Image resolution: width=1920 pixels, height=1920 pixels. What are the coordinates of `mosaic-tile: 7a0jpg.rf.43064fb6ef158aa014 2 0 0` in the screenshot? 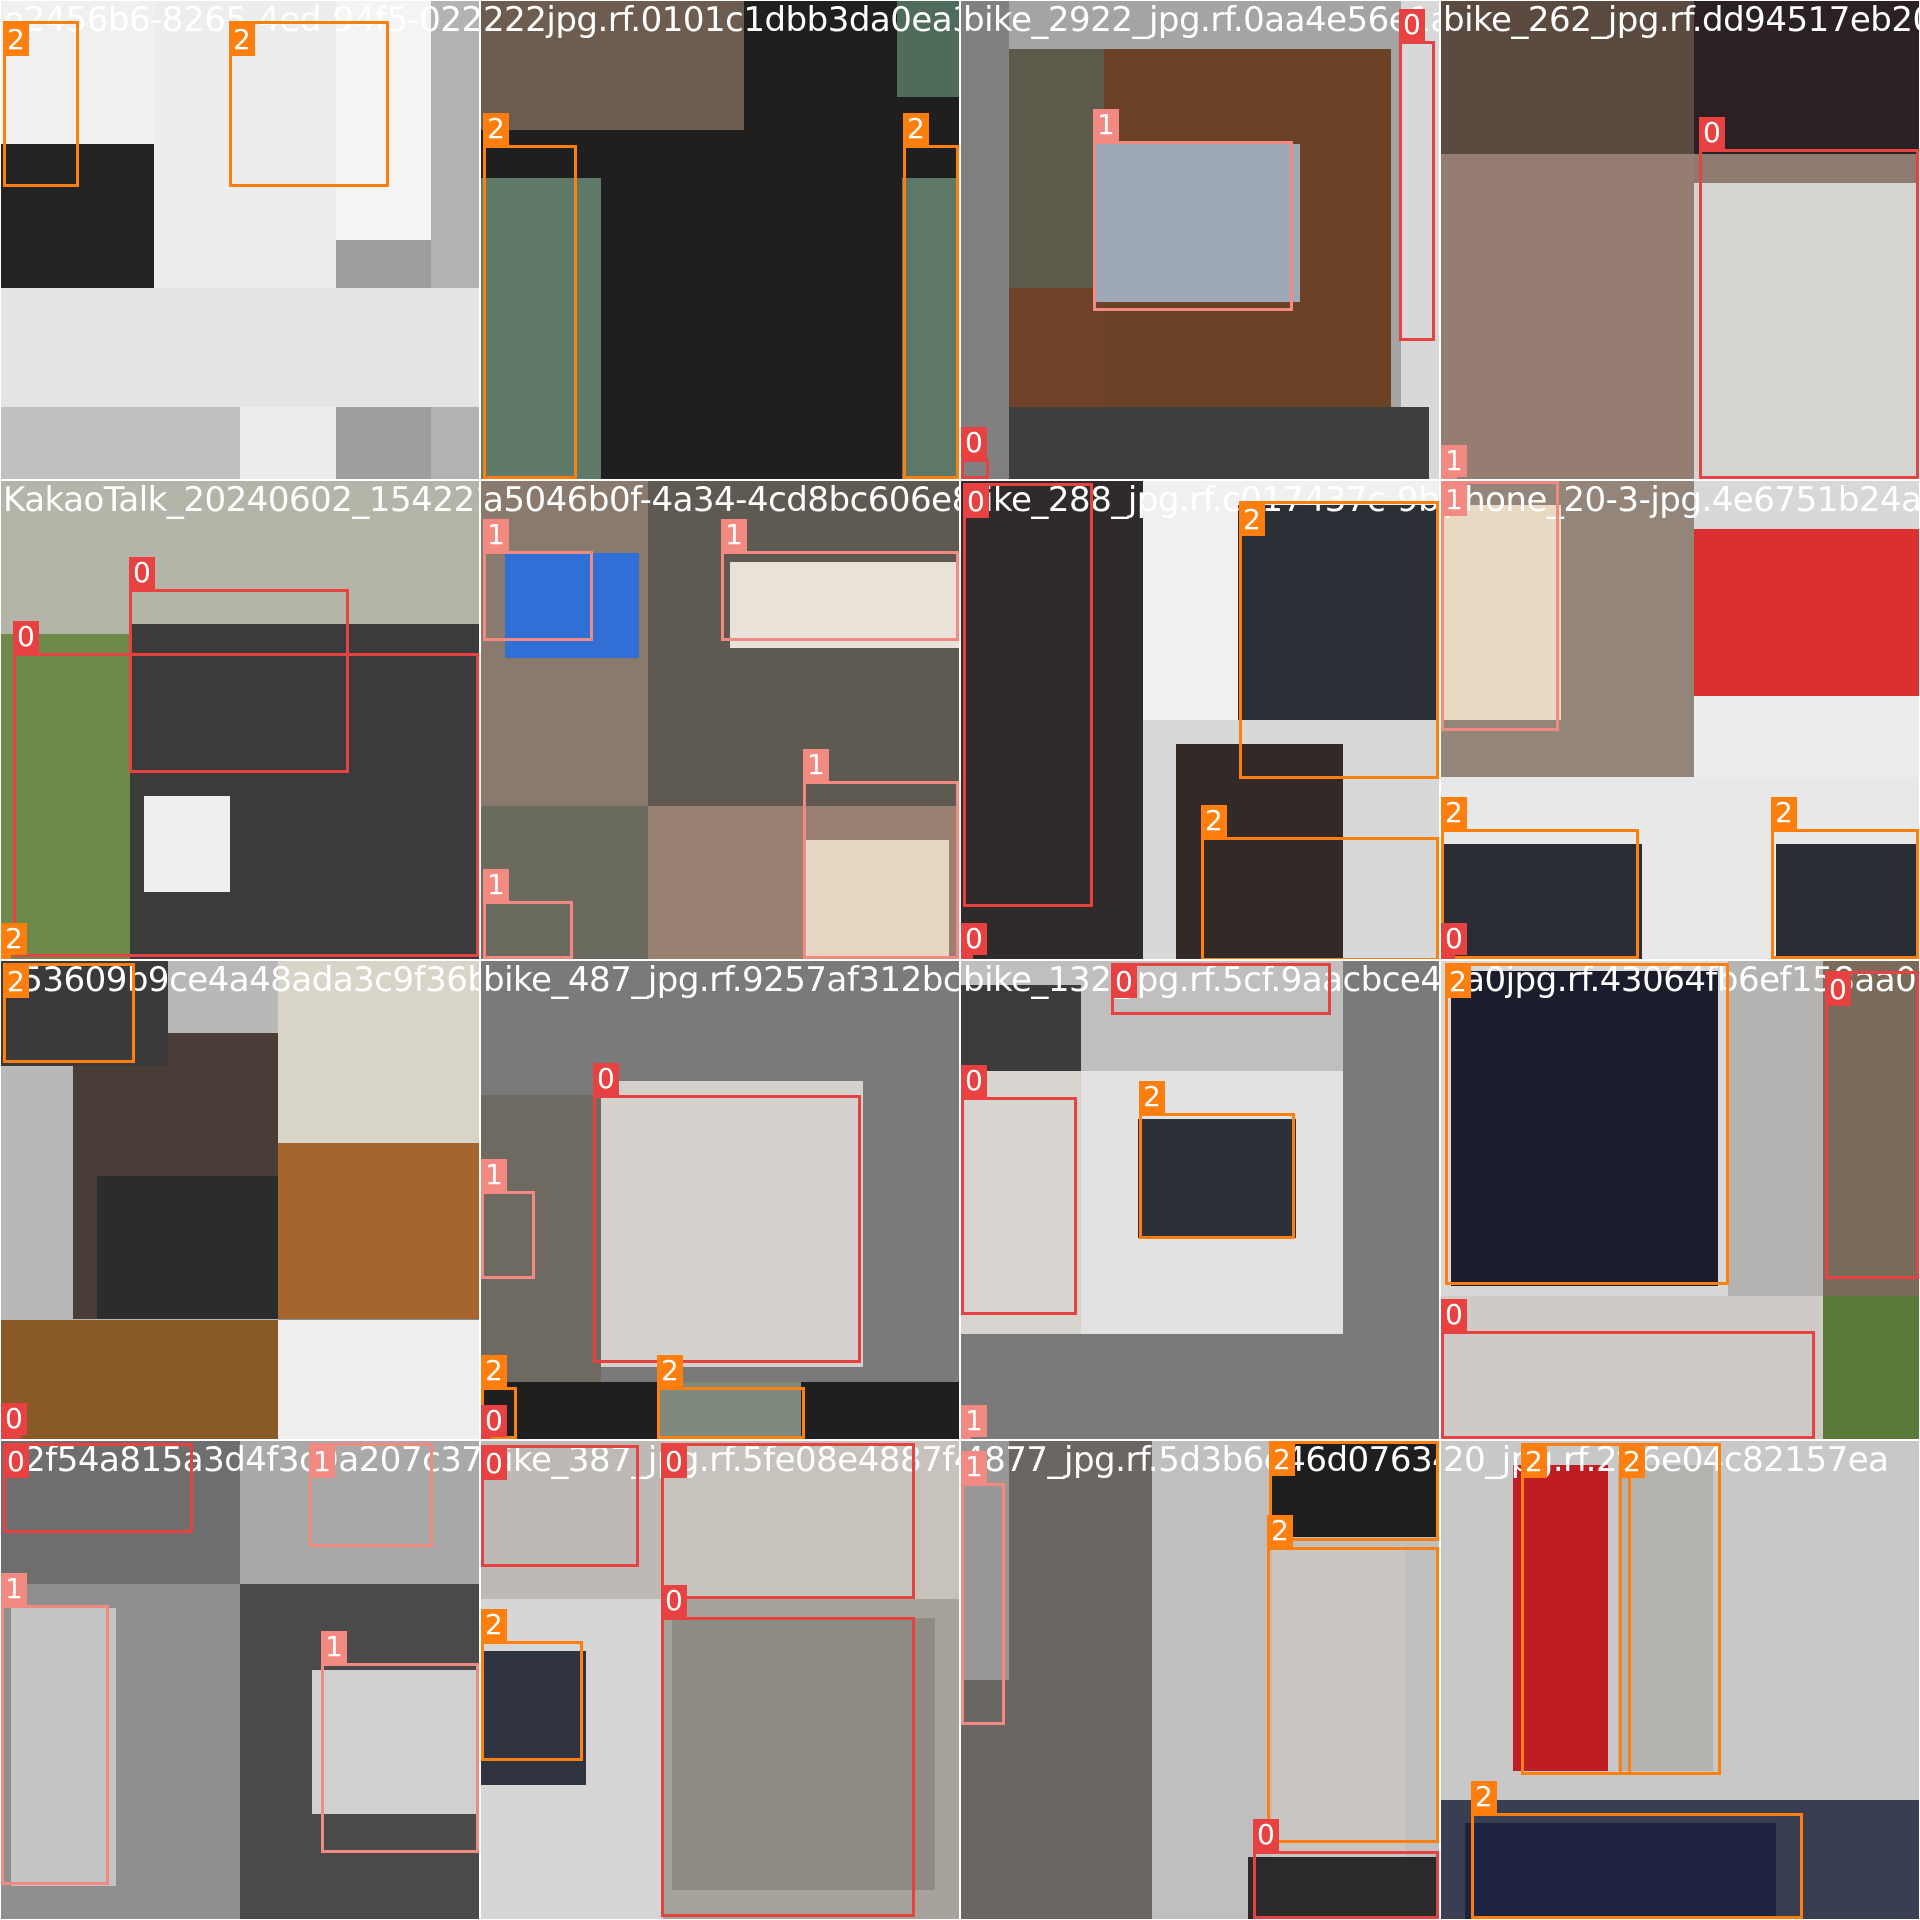 It's located at (1680, 1200).